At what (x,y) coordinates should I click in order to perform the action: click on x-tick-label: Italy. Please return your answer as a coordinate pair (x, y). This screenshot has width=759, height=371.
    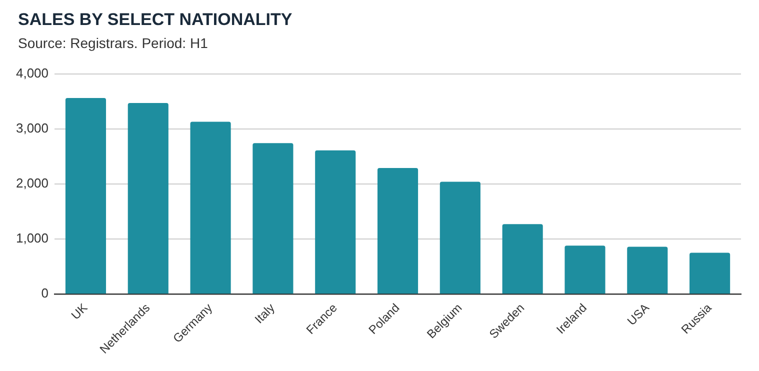
    Looking at the image, I should click on (265, 313).